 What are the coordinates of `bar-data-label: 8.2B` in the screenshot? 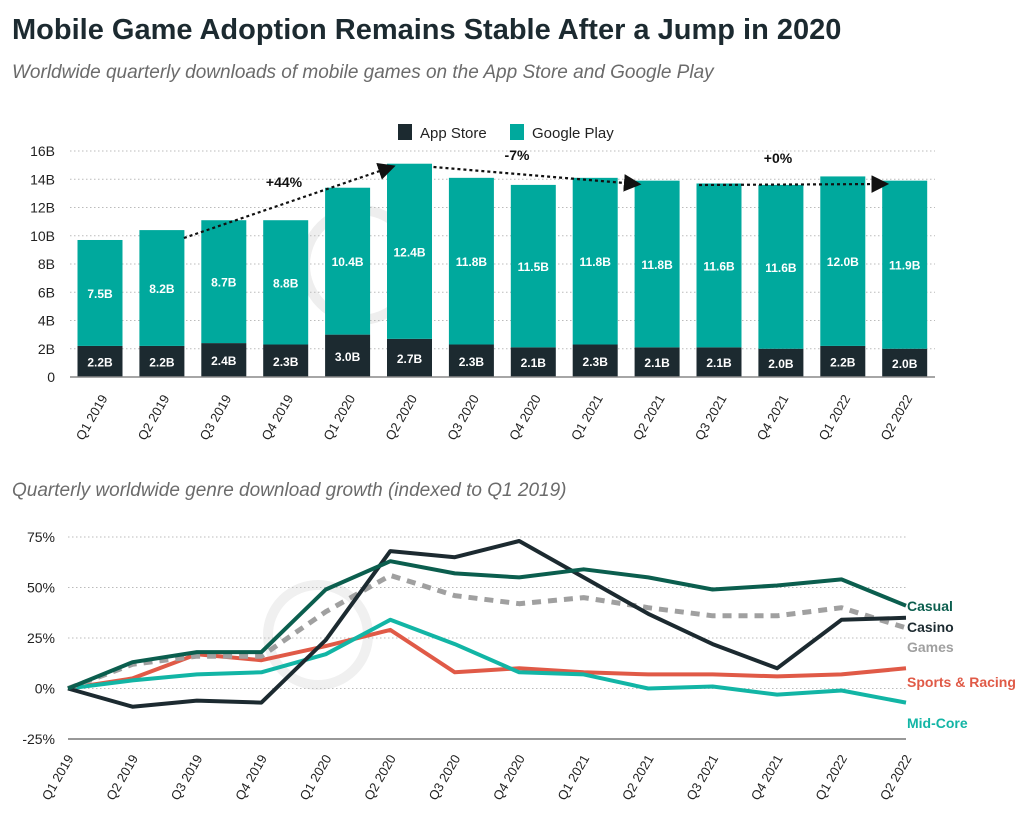 It's located at (162, 289).